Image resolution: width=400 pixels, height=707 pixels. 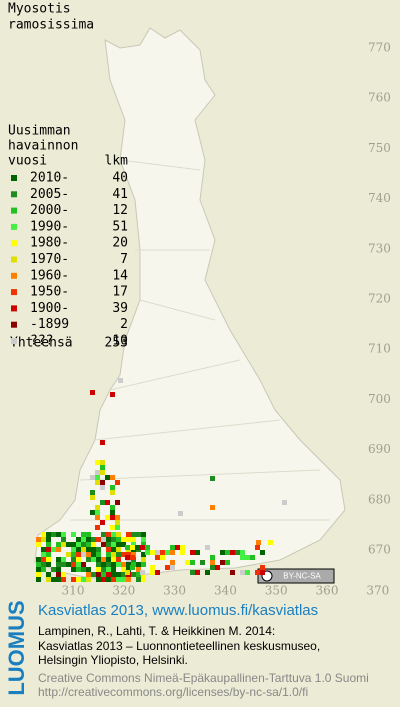 I want to click on x-grid-label: 370, so click(x=377, y=591).